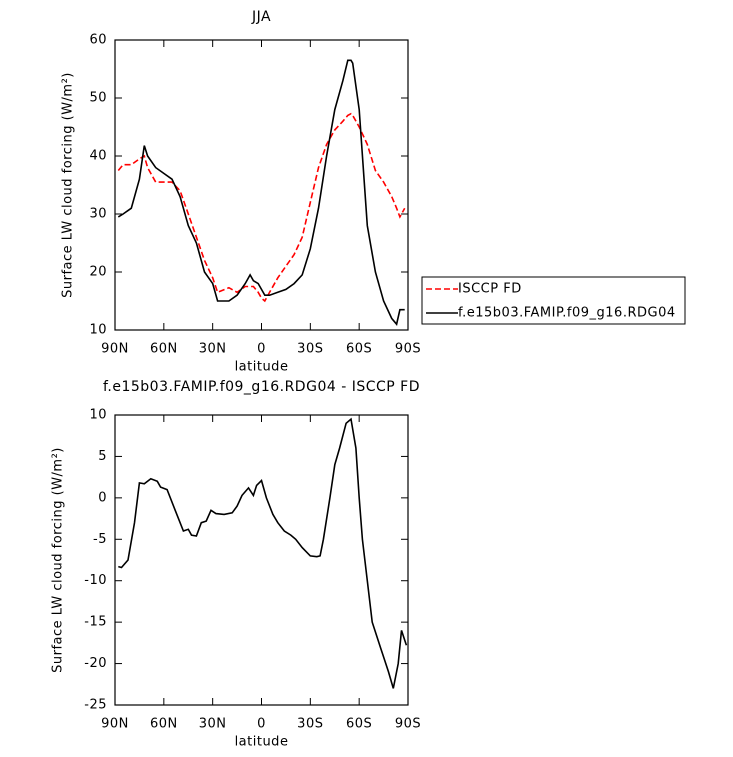 The image size is (733, 757). Describe the element at coordinates (553, 300) in the screenshot. I see `legend-box` at that location.